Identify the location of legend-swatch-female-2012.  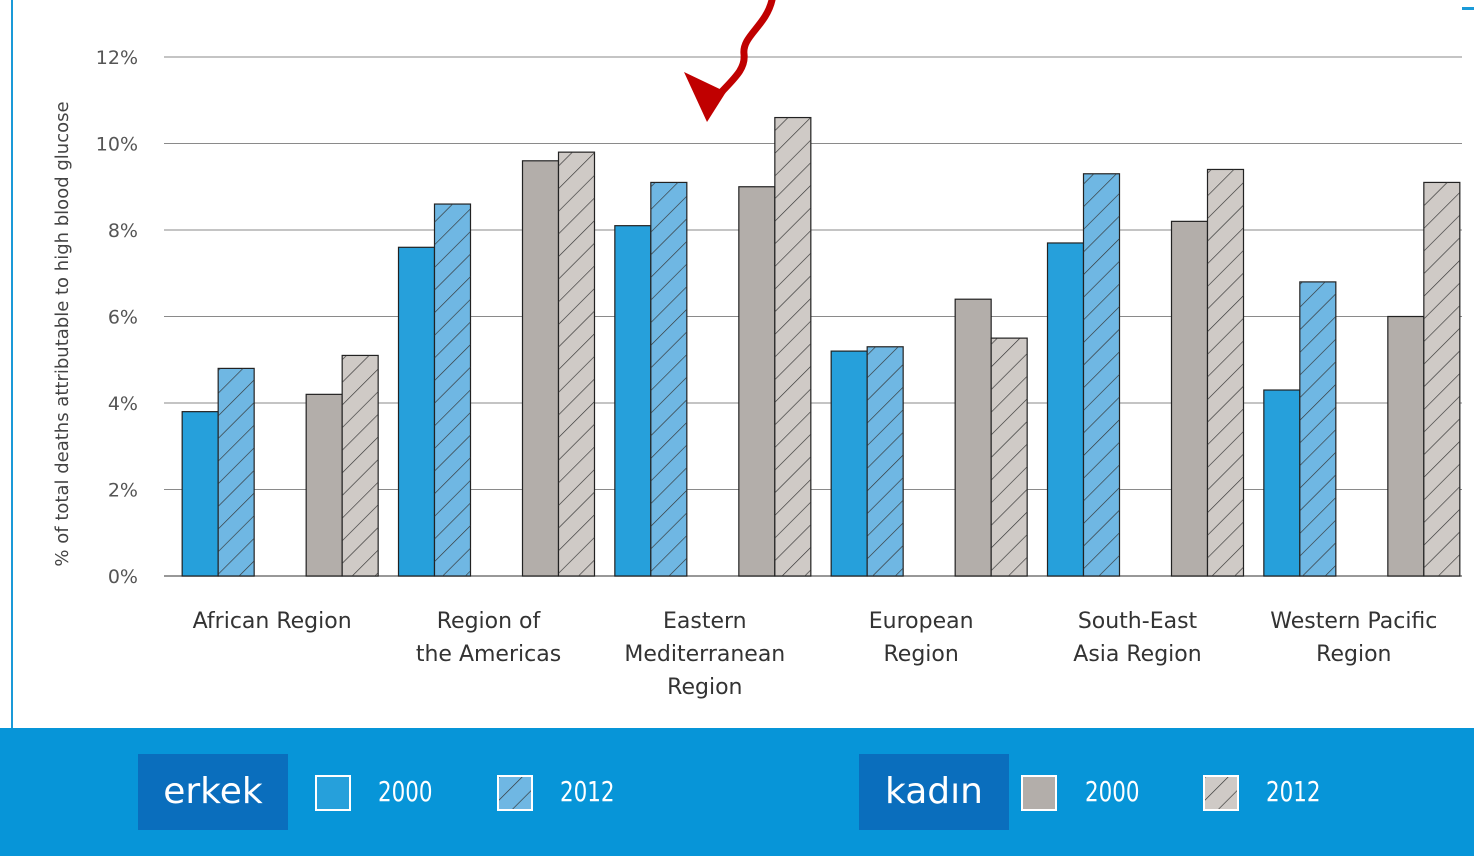
(1221, 793).